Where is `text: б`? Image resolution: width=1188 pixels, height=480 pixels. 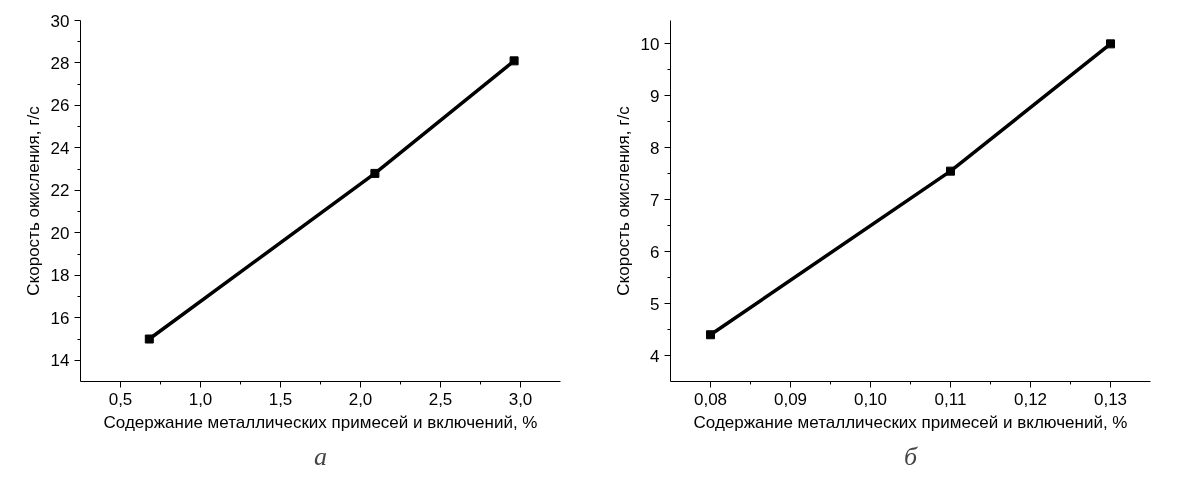
text: б is located at coordinates (910, 456).